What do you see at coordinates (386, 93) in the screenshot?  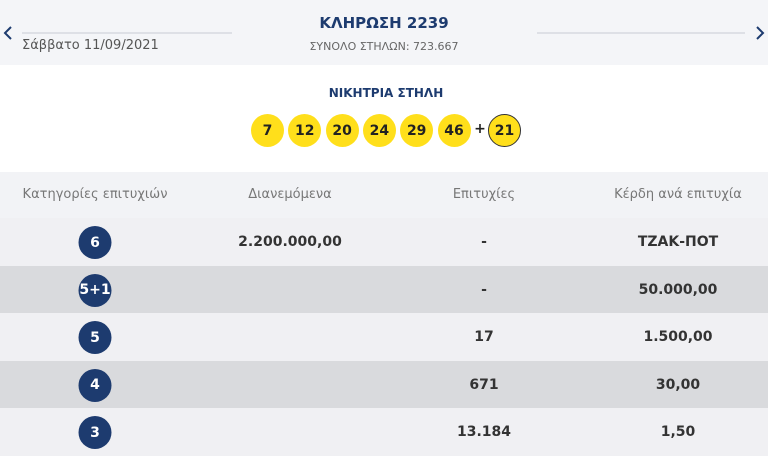 I see `winning-title: ΝΙΚΗΤΡΙΑ ΣΤΗΛΗ` at bounding box center [386, 93].